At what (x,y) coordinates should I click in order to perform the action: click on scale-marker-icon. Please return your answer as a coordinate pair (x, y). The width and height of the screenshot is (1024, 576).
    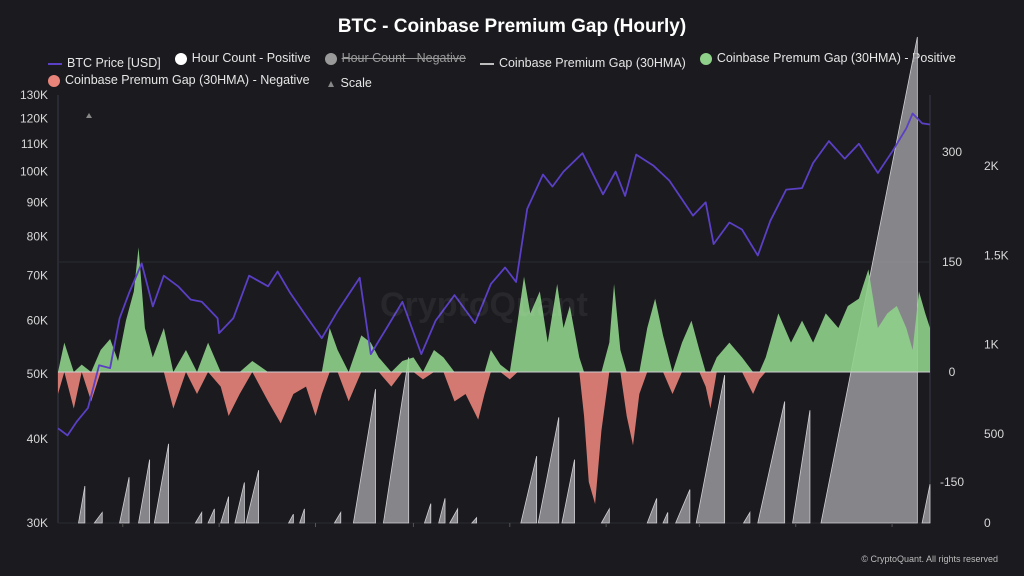
    Looking at the image, I should click on (89, 115).